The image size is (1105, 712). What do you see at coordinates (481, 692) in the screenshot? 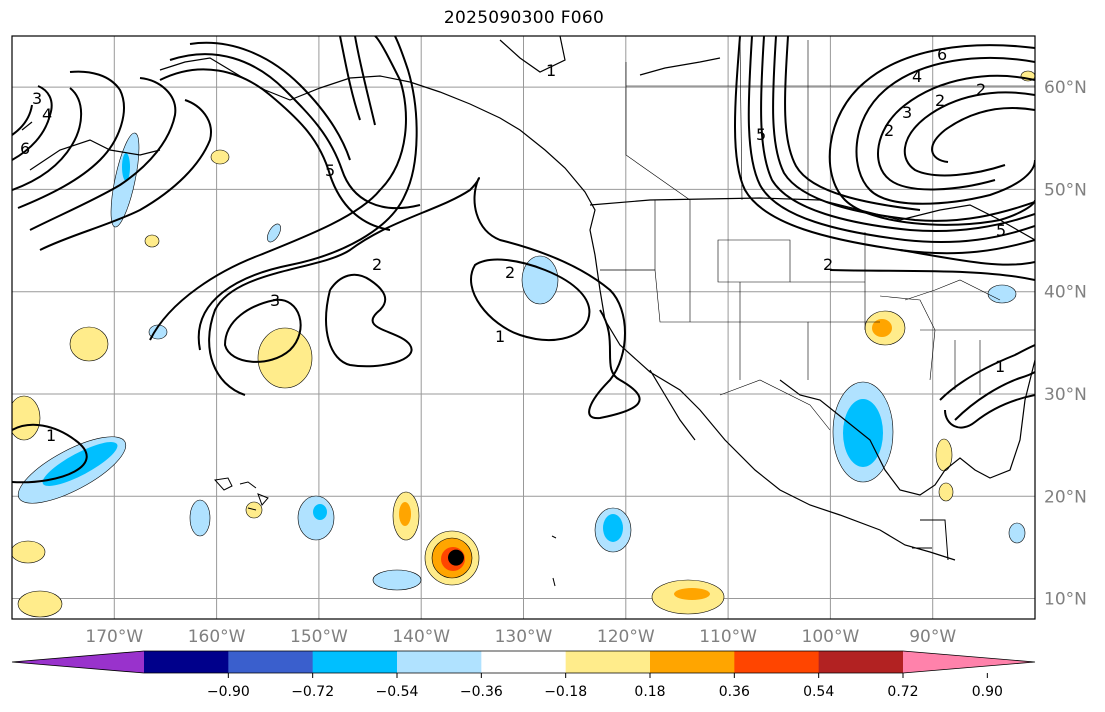
I see `colorbar-tick-label: −0.36` at bounding box center [481, 692].